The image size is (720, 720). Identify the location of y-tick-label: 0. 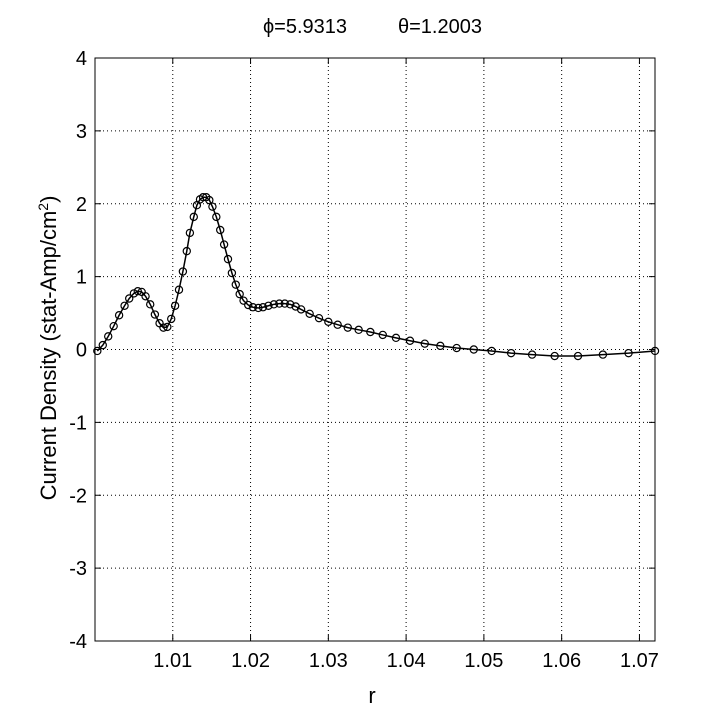
(81, 351).